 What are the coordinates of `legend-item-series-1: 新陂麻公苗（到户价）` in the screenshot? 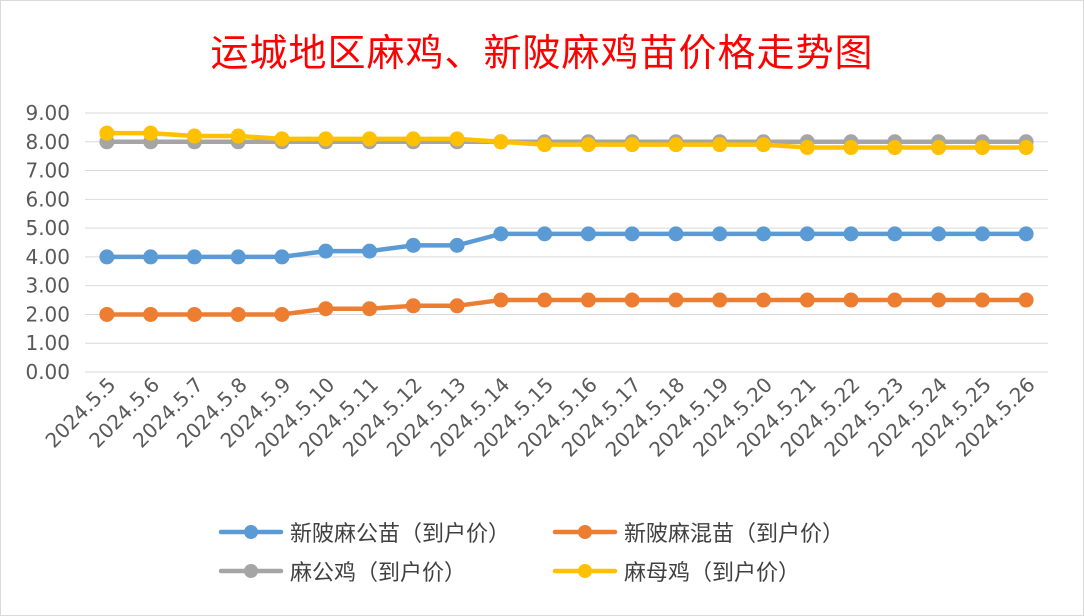 It's located at (364, 532).